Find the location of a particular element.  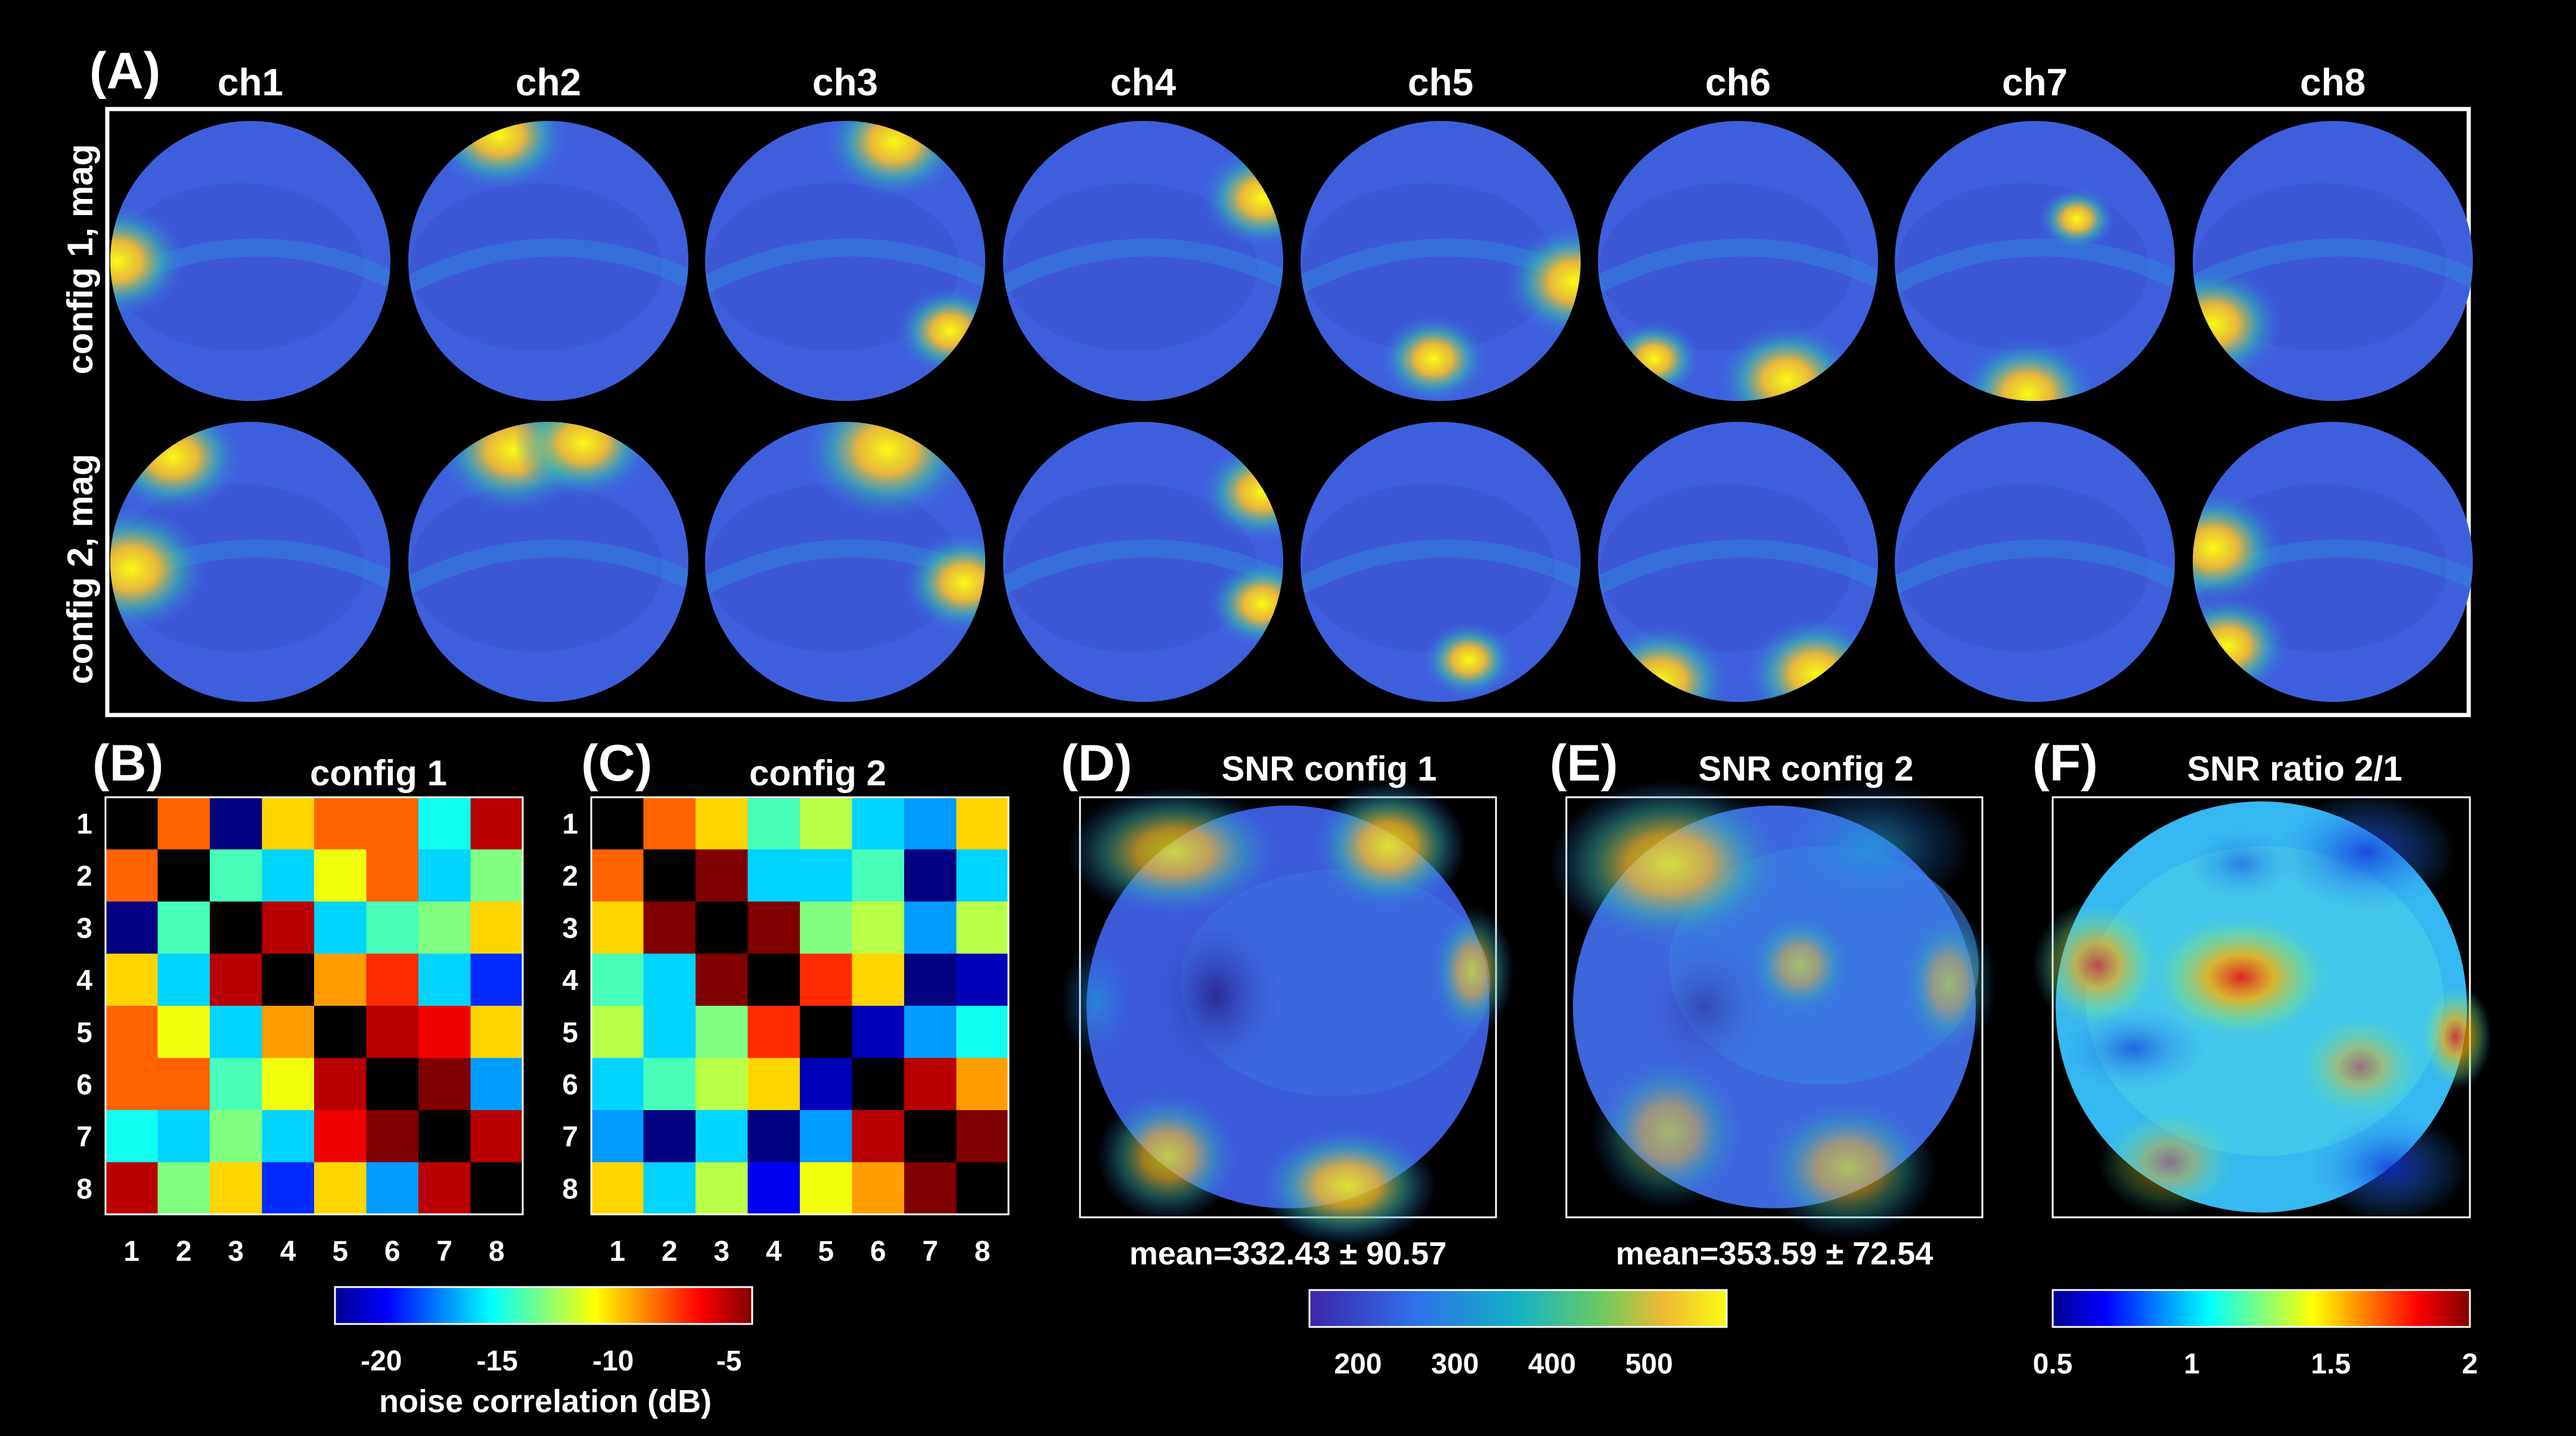

panel-e: (E) SNR config 2 mean=353.59 ± 72.54 is located at coordinates (1774, 1003).